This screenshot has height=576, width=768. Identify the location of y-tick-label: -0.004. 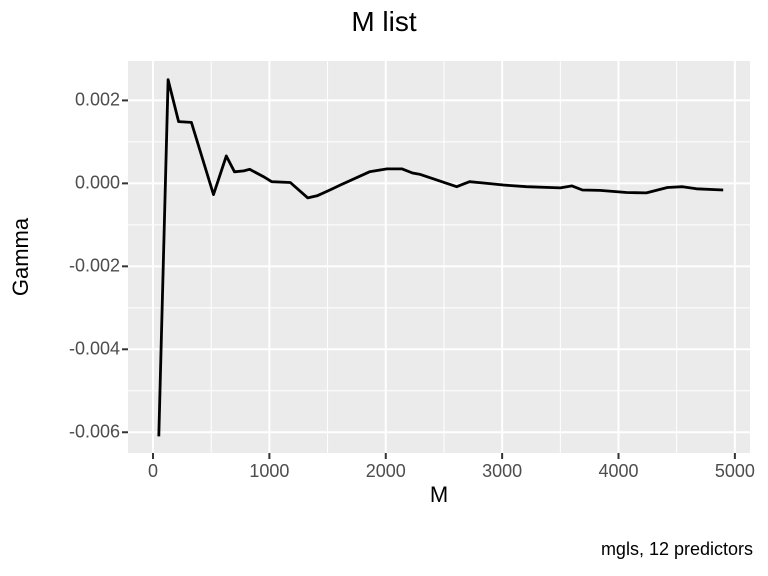
(94, 348).